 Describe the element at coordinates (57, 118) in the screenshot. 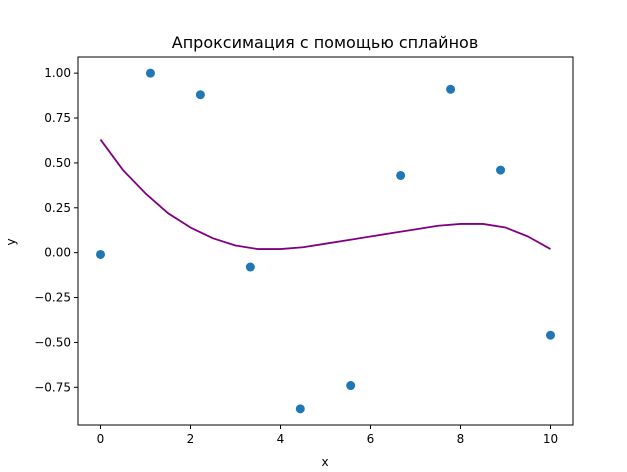

I see `y-tick-label: 0.75` at that location.